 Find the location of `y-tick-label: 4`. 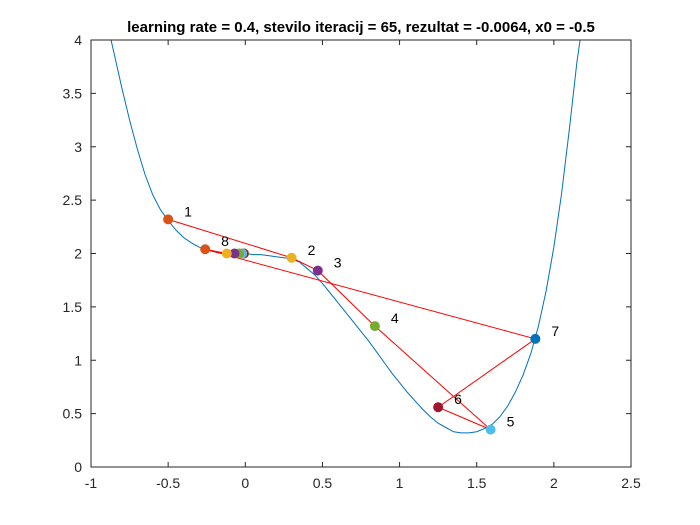

y-tick-label: 4 is located at coordinates (78, 40).